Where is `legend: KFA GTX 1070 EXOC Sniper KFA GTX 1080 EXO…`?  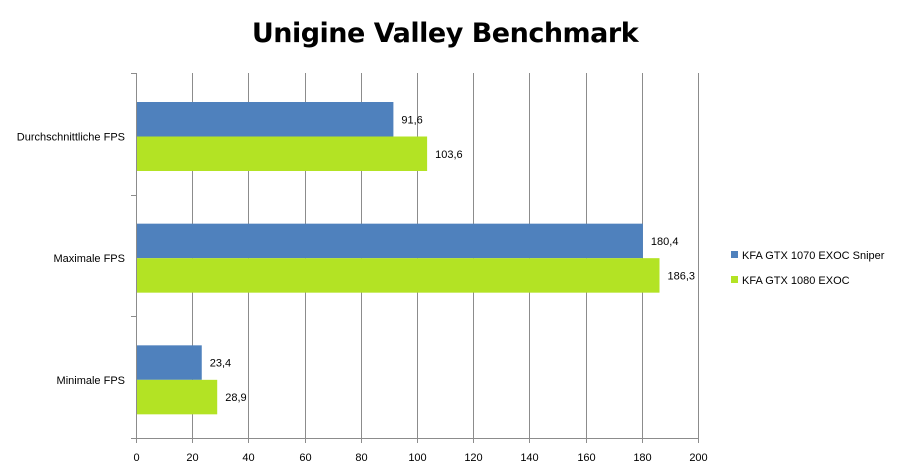
legend: KFA GTX 1070 EXOC Sniper KFA GTX 1080 EXO… is located at coordinates (808, 268).